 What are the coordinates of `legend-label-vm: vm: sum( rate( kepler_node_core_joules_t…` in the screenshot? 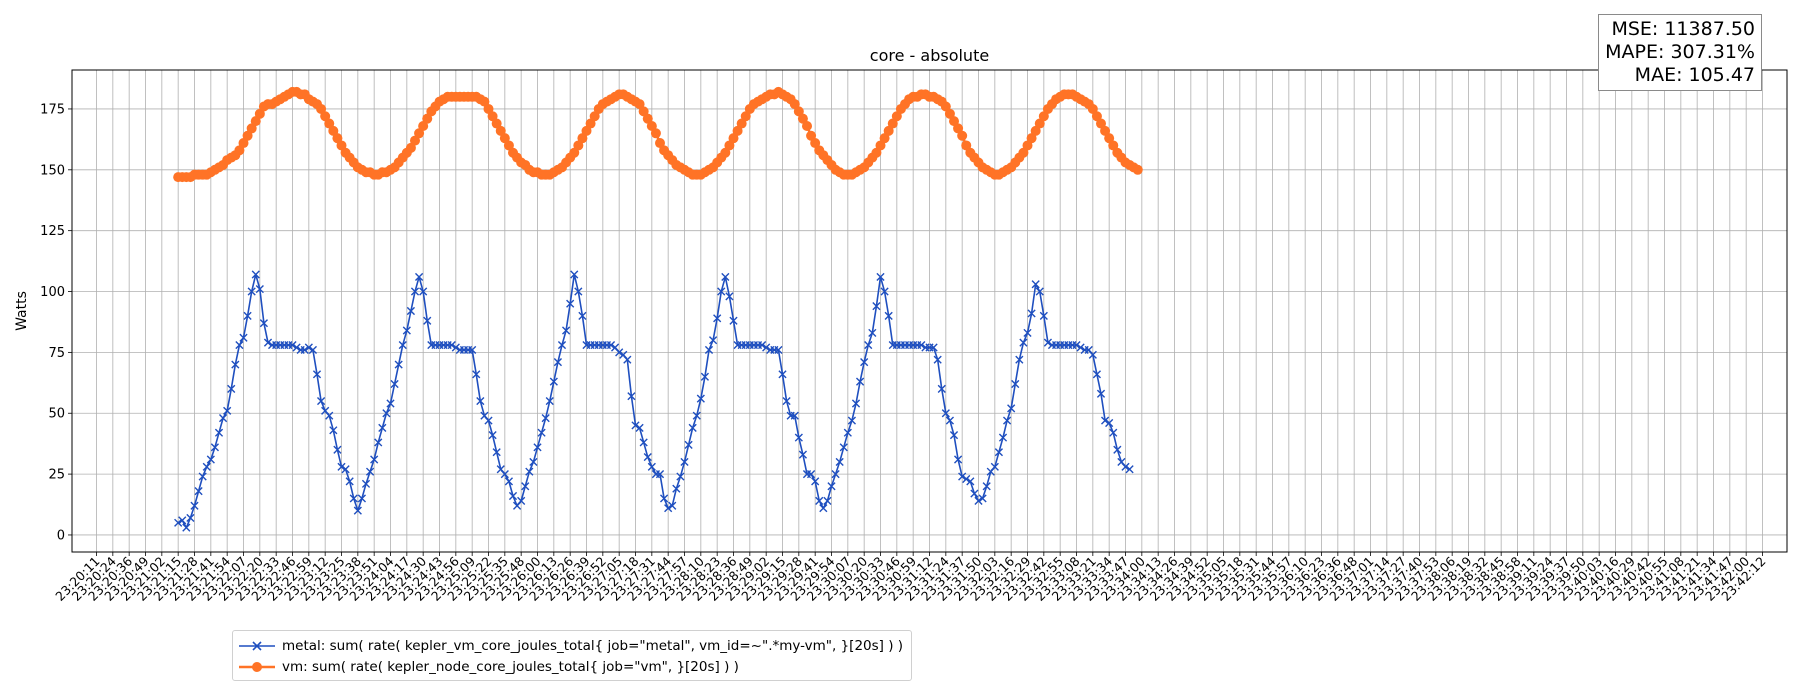 It's located at (510, 666).